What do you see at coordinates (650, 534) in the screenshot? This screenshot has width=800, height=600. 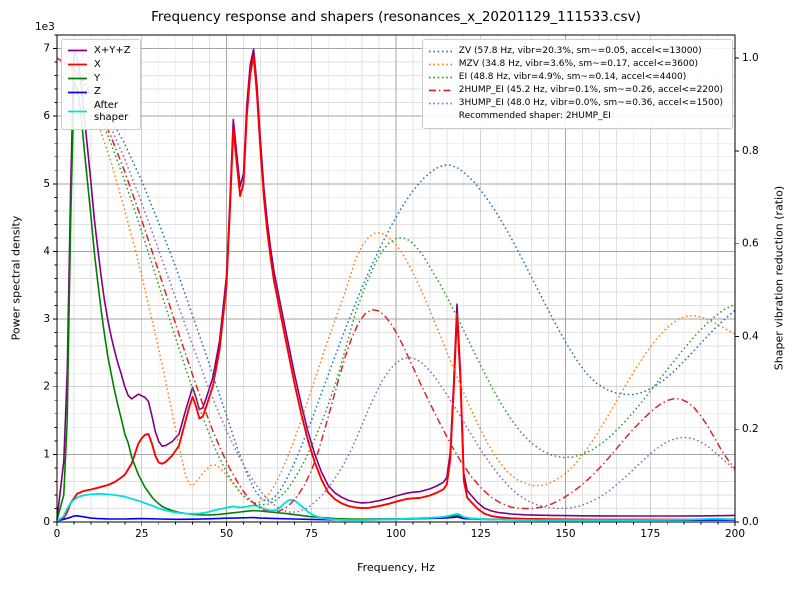 I see `x-tick-label: 175` at bounding box center [650, 534].